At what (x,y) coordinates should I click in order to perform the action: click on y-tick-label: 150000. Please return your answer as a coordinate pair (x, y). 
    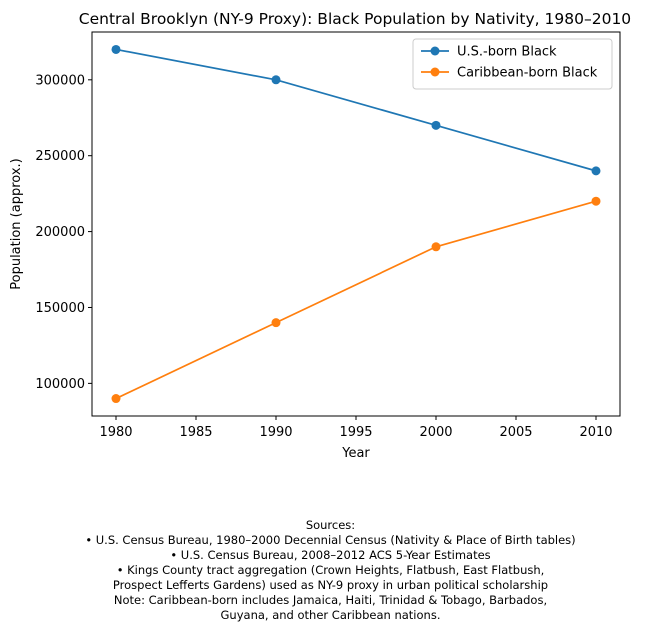
    Looking at the image, I should click on (60, 308).